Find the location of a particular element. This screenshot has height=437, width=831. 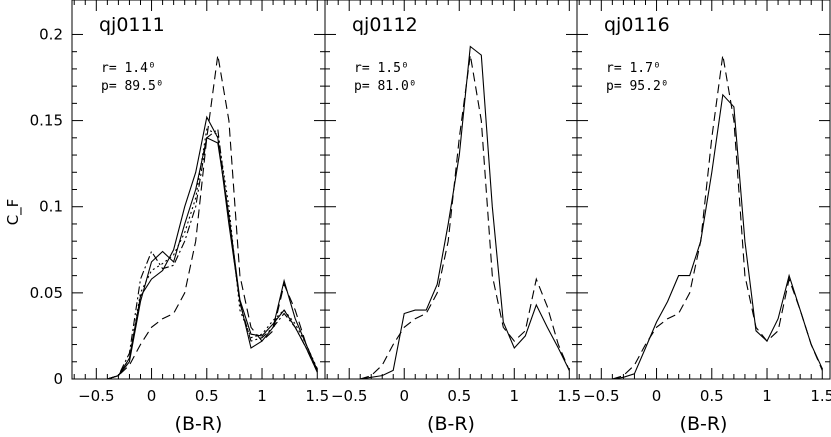

panel-annotation: p= 89.5⁰ is located at coordinates (132, 86).